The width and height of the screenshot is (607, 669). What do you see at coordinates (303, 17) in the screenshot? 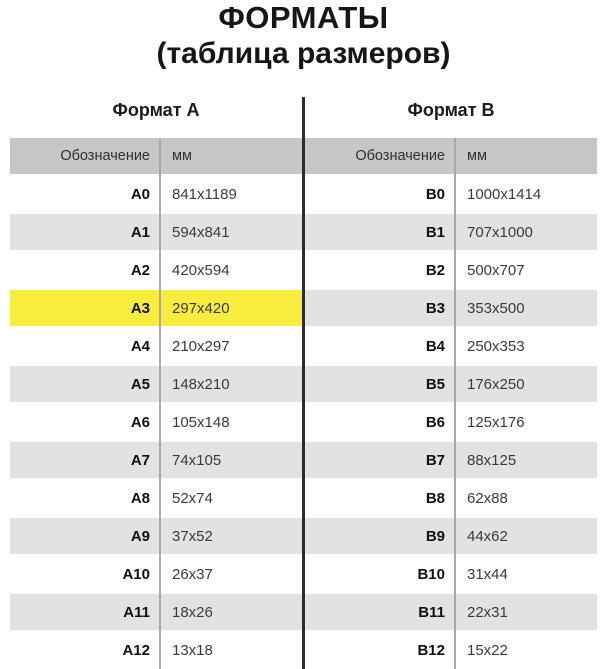
I see `page-title: ФОРМАТЫ` at bounding box center [303, 17].